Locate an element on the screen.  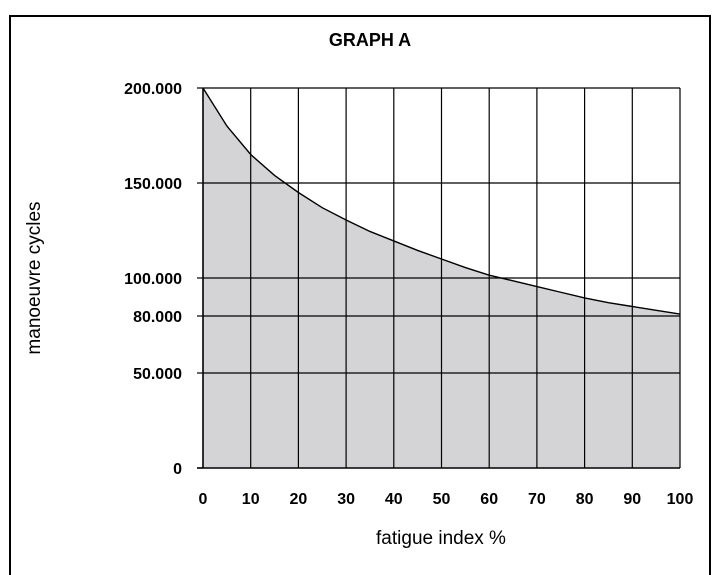
x-tick-label: 20 is located at coordinates (299, 499).